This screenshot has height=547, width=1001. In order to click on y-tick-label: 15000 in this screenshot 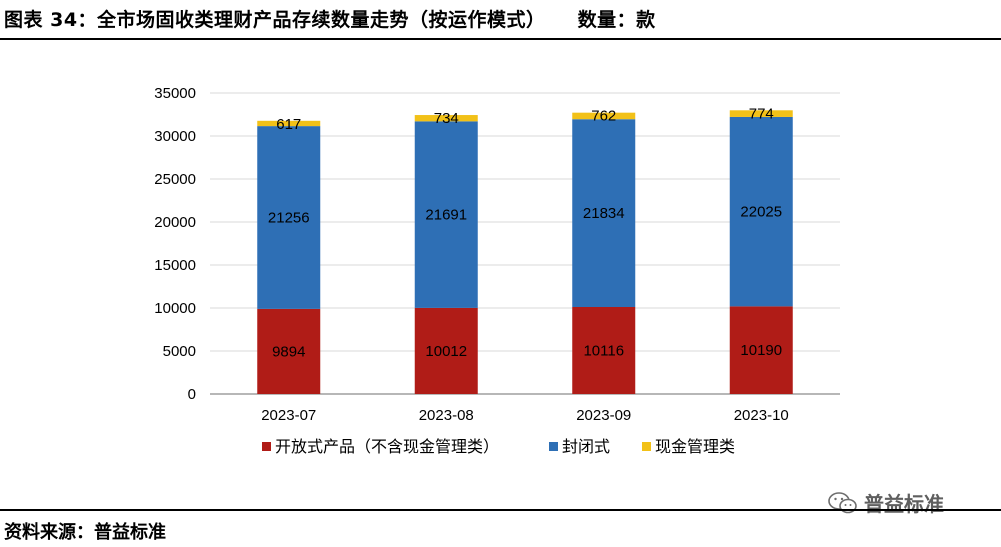, I will do `click(175, 265)`.